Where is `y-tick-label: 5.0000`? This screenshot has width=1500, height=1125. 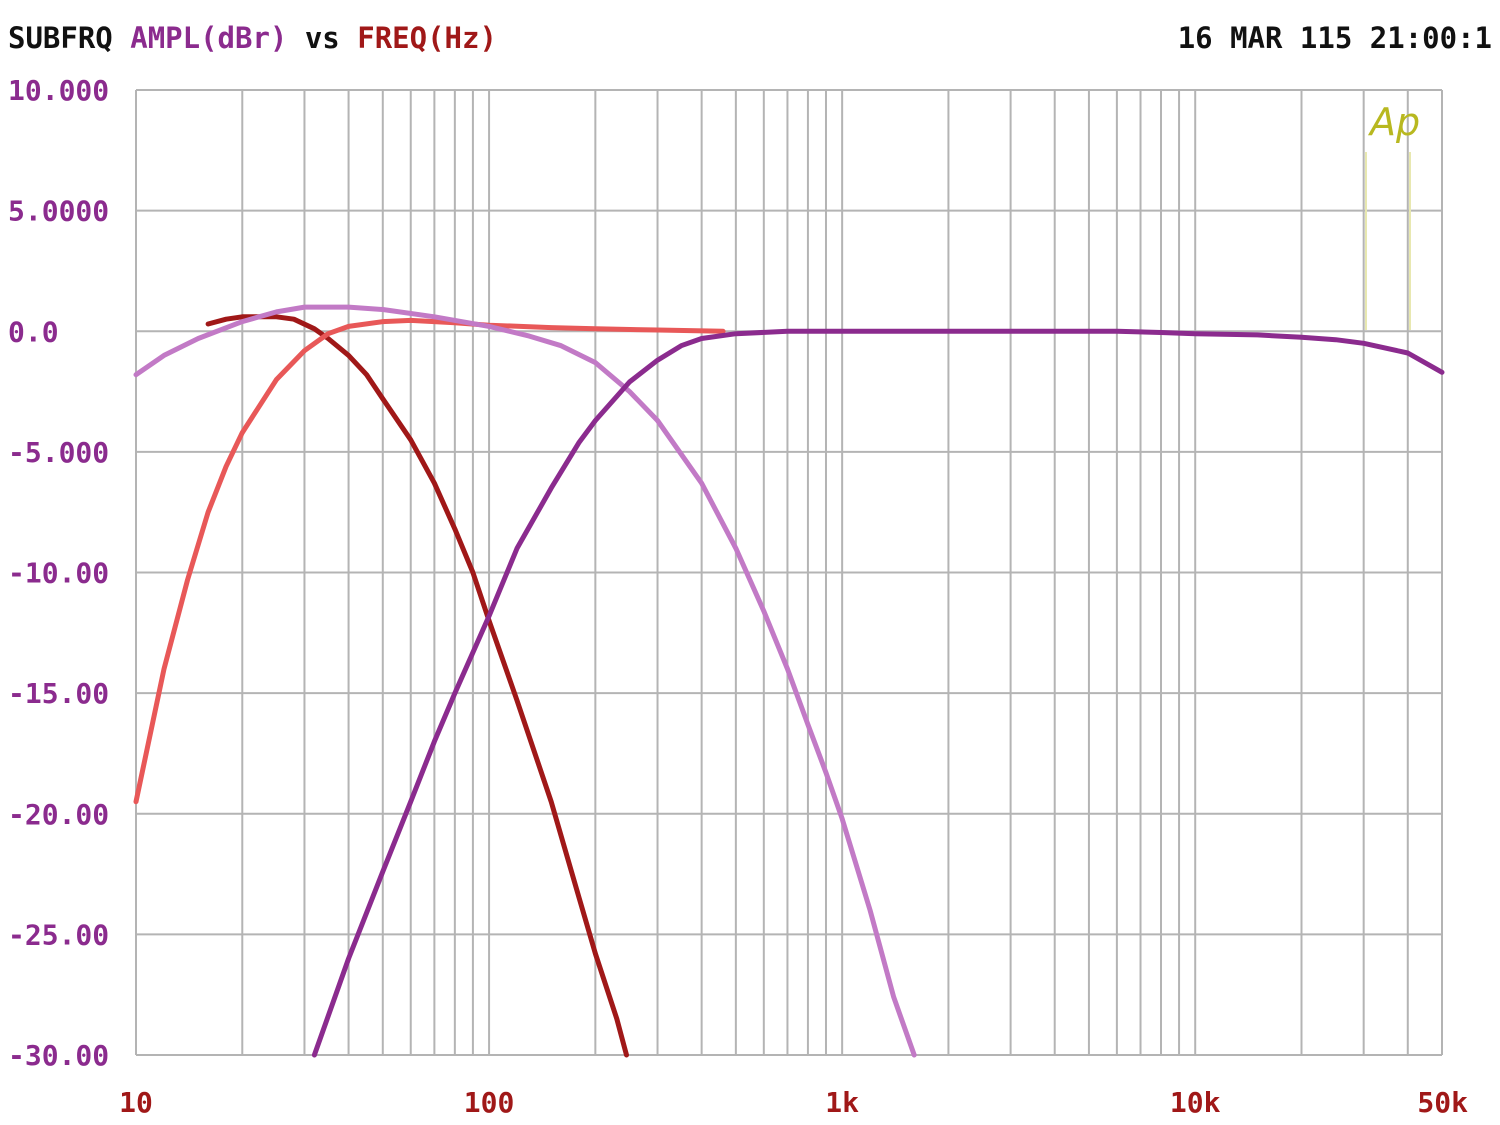 y-tick-label: 5.0000 is located at coordinates (58, 211).